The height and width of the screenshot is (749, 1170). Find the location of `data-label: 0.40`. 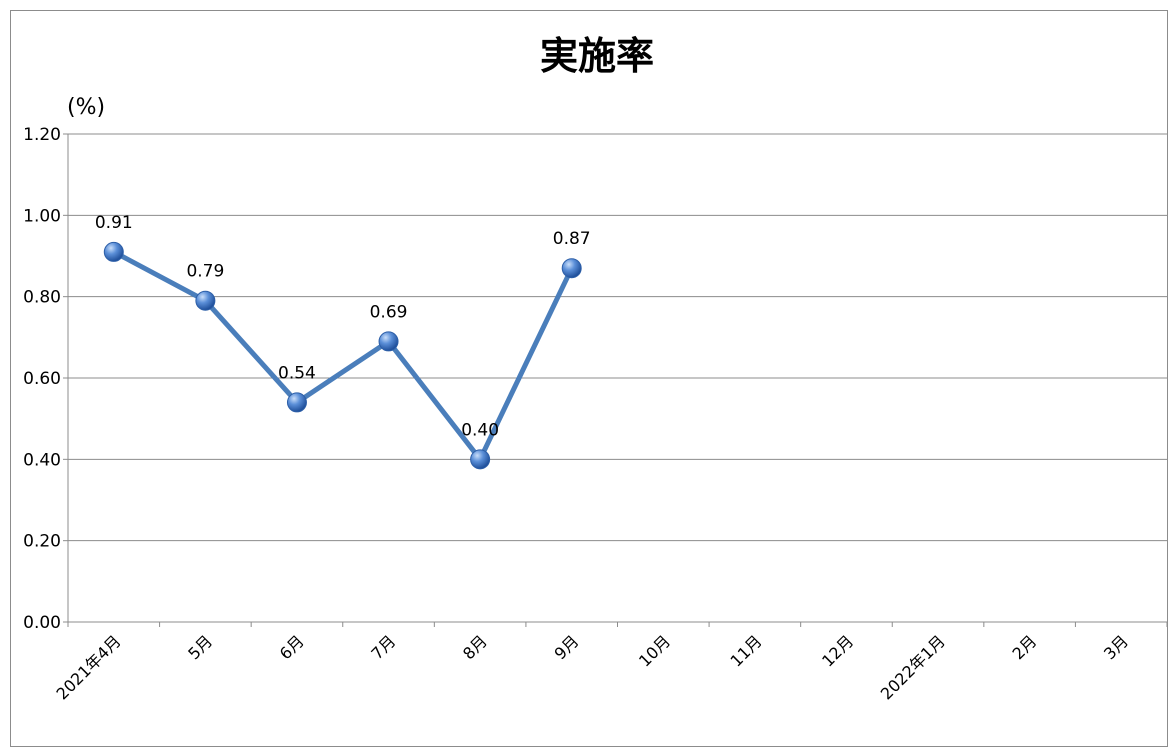

data-label: 0.40 is located at coordinates (480, 430).